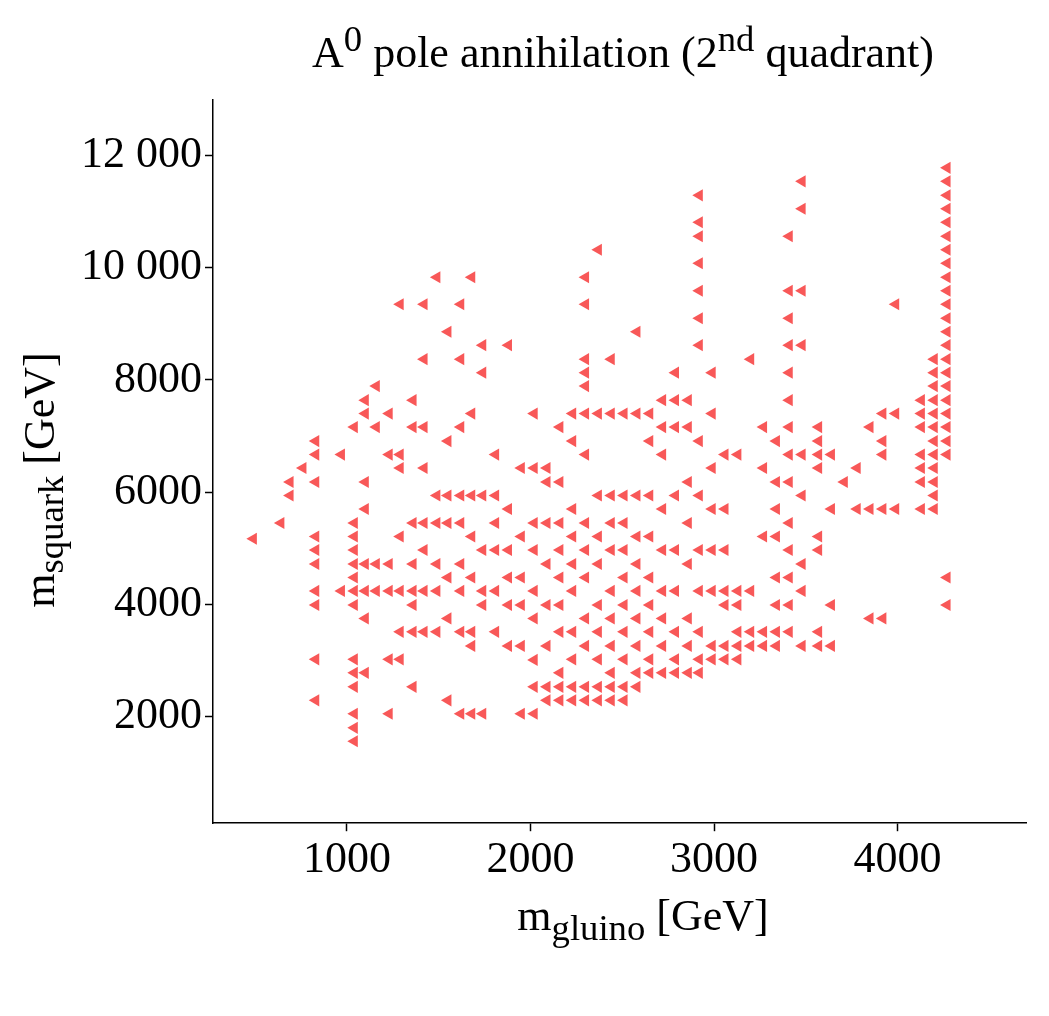 The image size is (1049, 1016). What do you see at coordinates (897, 858) in the screenshot?
I see `x-tick-label: 4000` at bounding box center [897, 858].